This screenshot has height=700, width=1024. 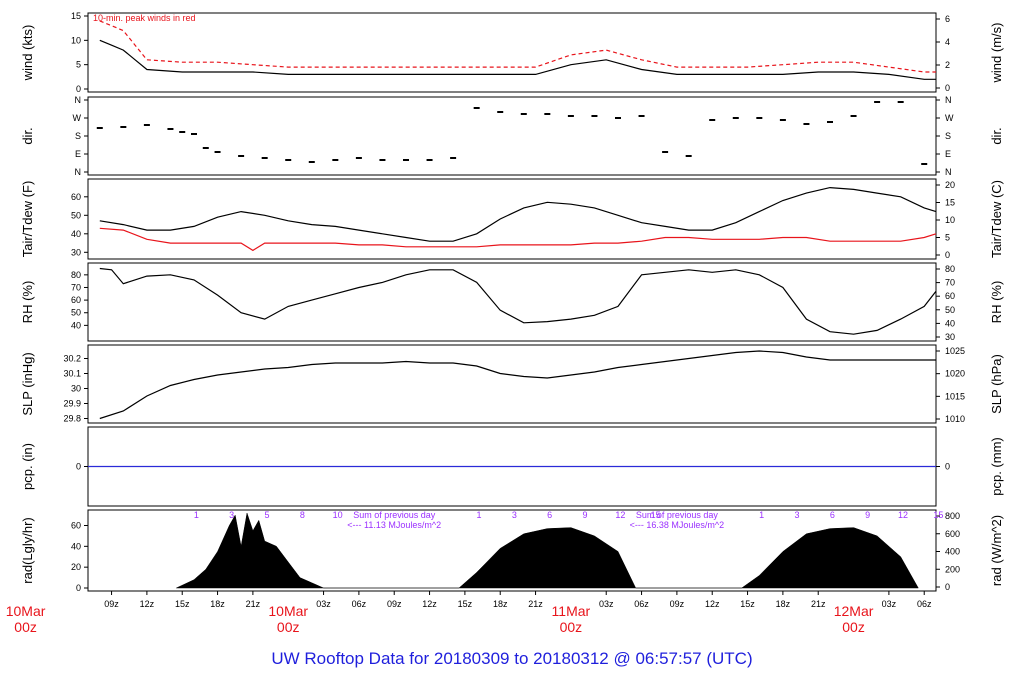 I want to click on daily-sum-value: <--- 11.13 MJoules/m^2, so click(x=394, y=525).